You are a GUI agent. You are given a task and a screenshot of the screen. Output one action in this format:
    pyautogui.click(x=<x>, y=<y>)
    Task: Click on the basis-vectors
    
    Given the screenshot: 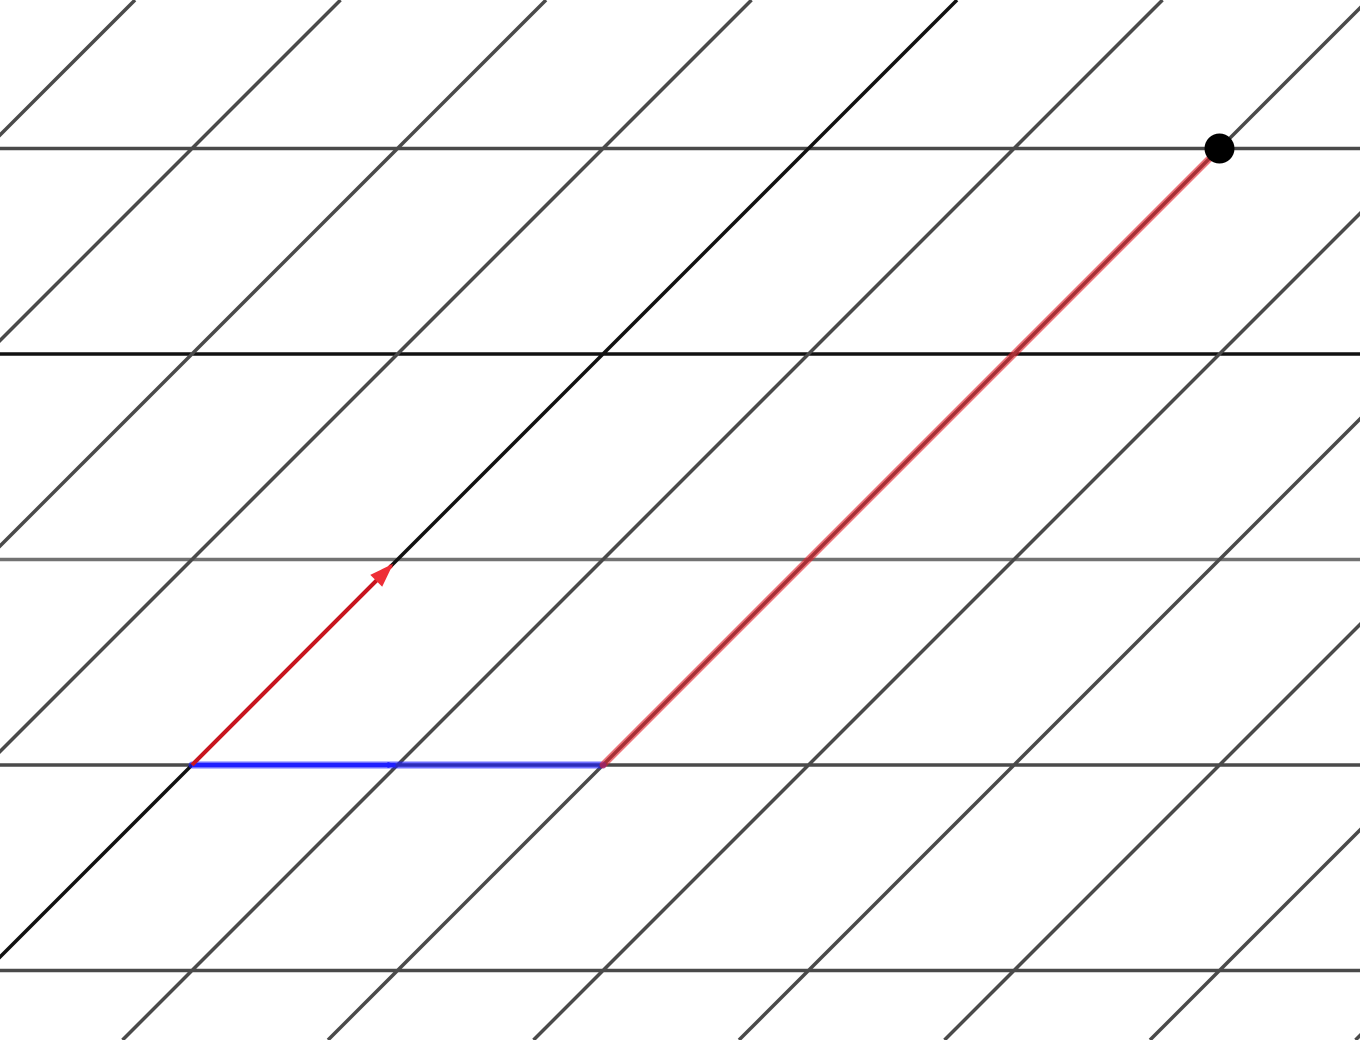 What is the action you would take?
    pyautogui.click(x=293, y=666)
    